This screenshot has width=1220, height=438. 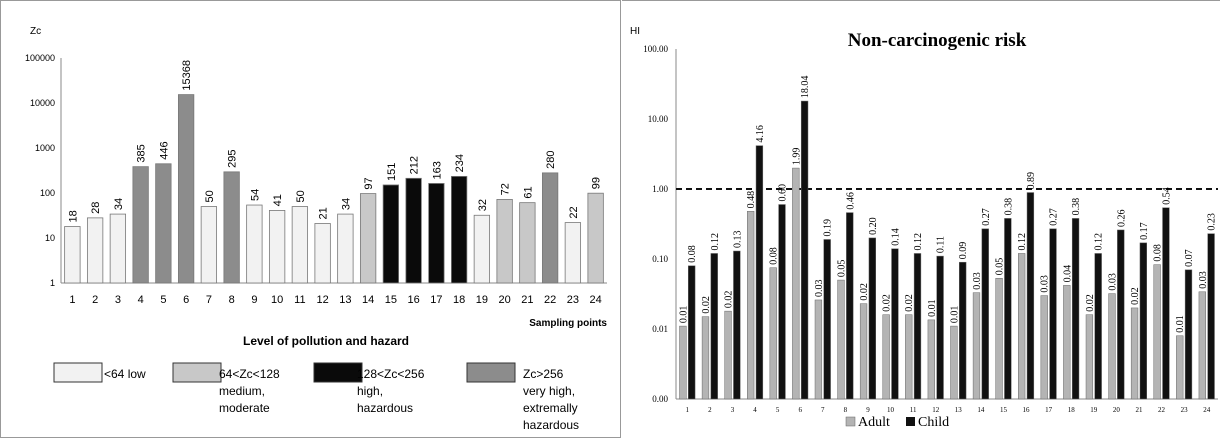 What do you see at coordinates (660, 259) in the screenshot?
I see `y-tick-label: 0.10` at bounding box center [660, 259].